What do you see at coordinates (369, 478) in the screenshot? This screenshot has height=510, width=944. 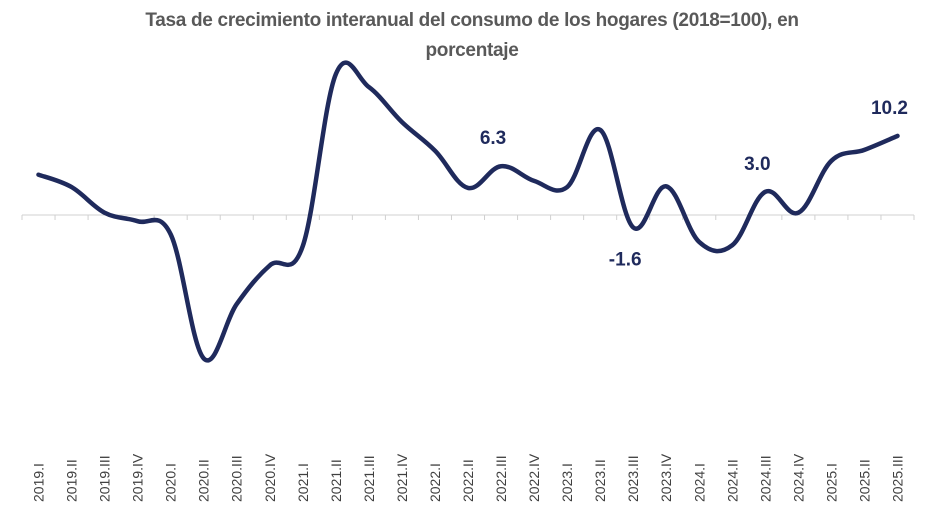 I see `x-tick-label: 2021.III` at bounding box center [369, 478].